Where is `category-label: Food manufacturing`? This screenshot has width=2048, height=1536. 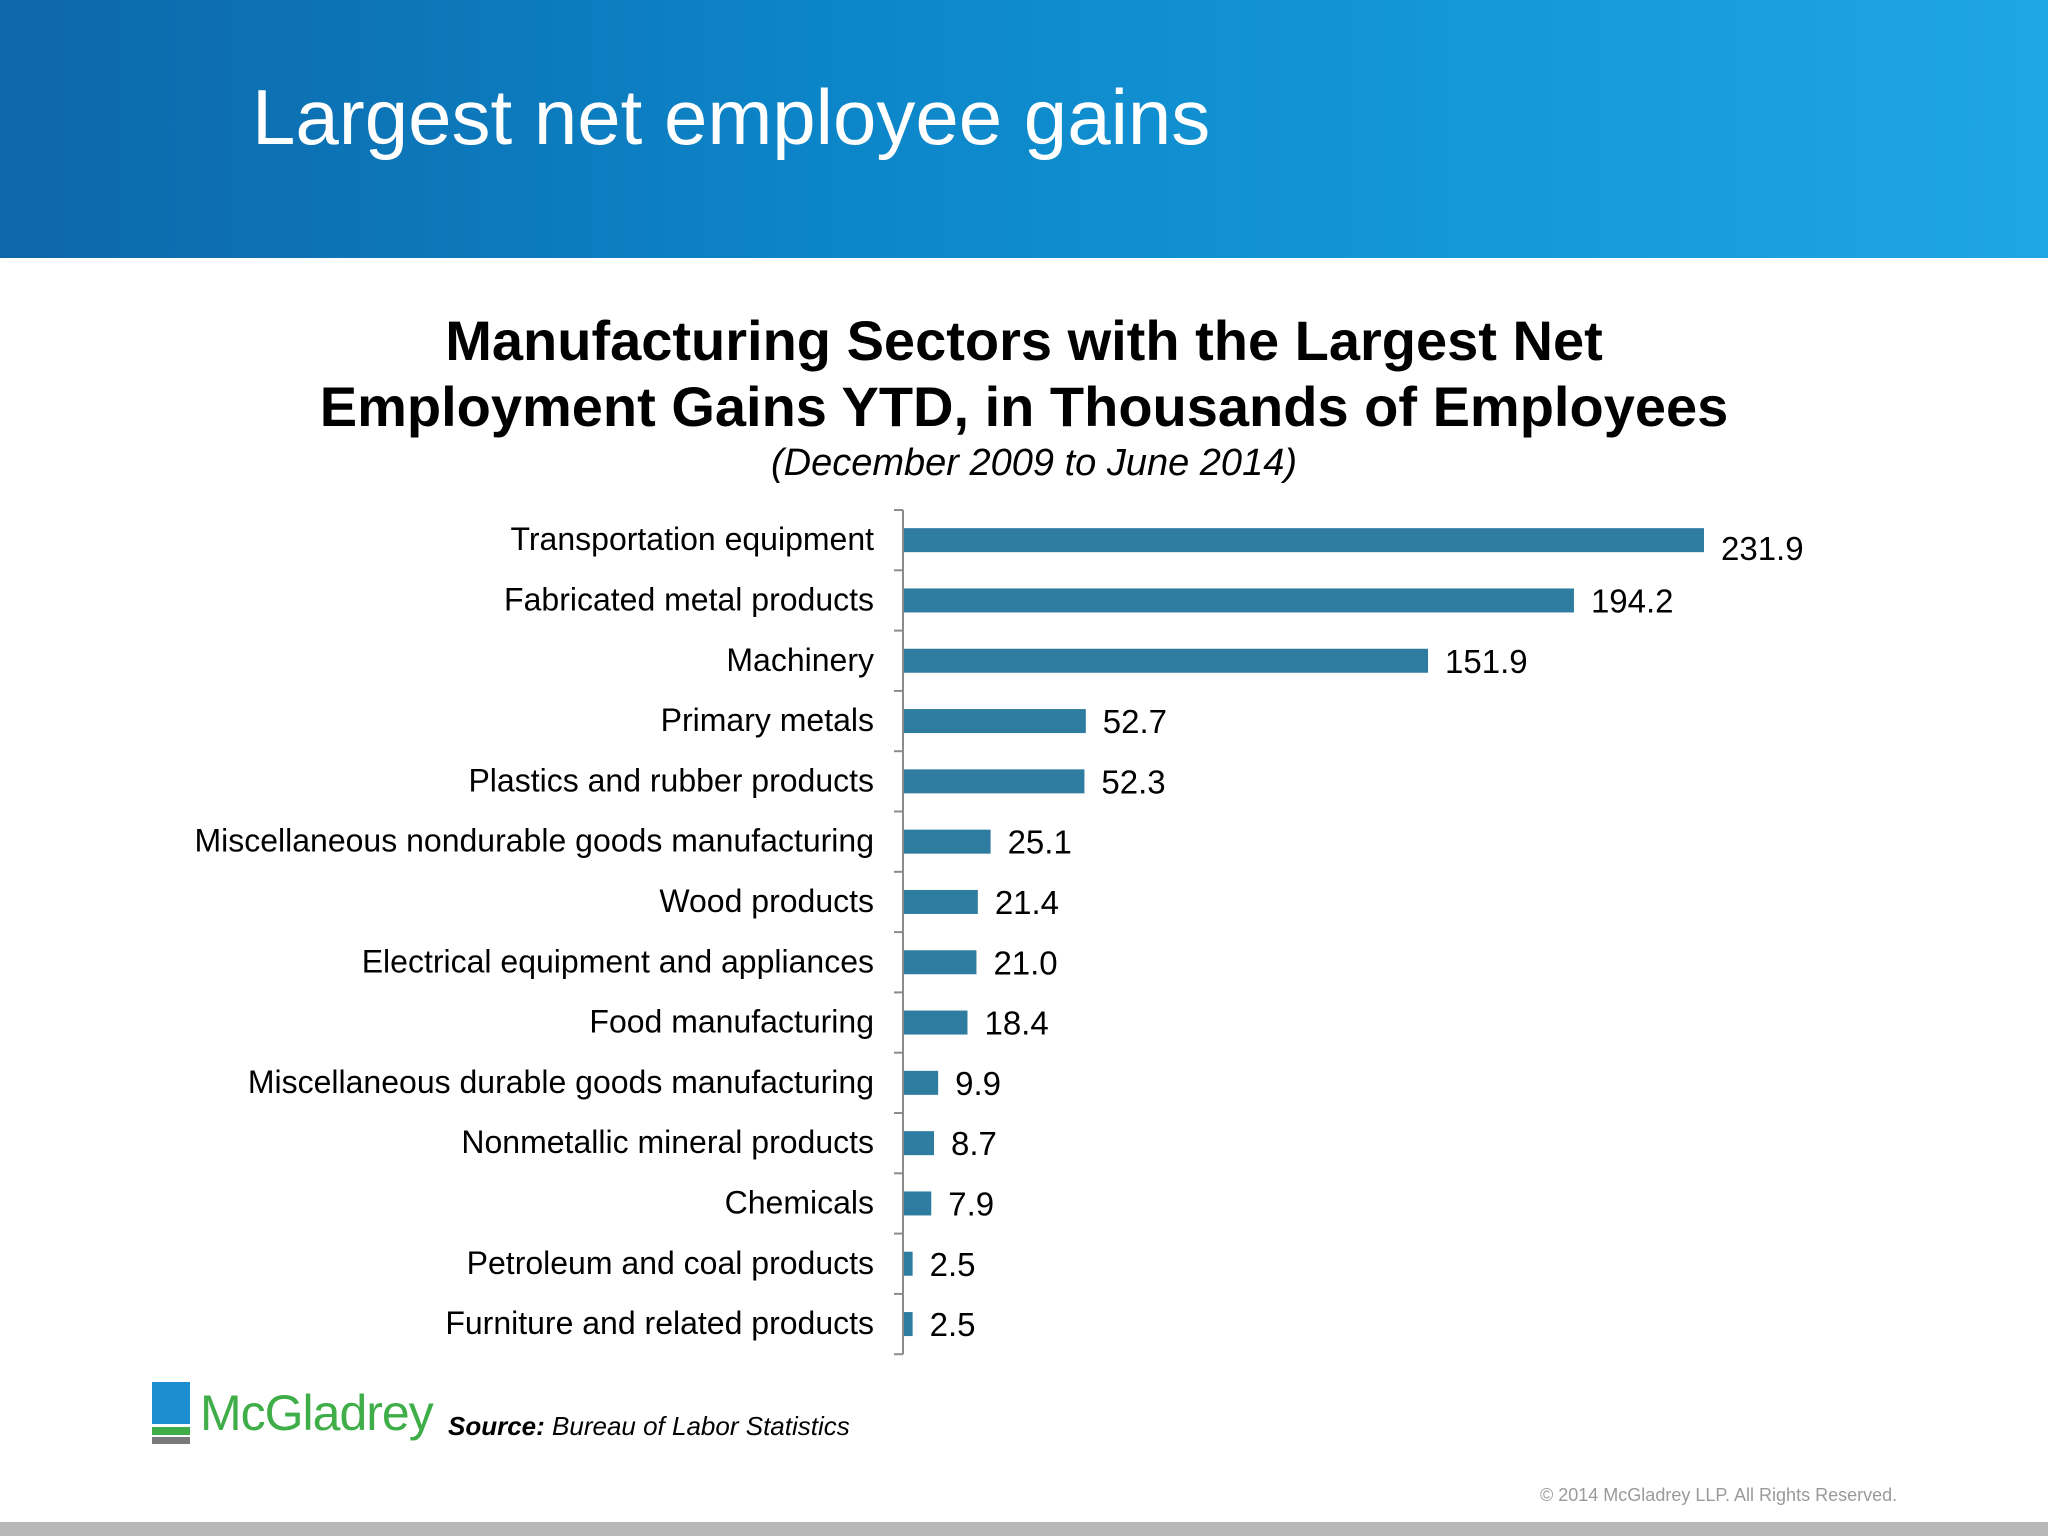
category-label: Food manufacturing is located at coordinates (731, 1022).